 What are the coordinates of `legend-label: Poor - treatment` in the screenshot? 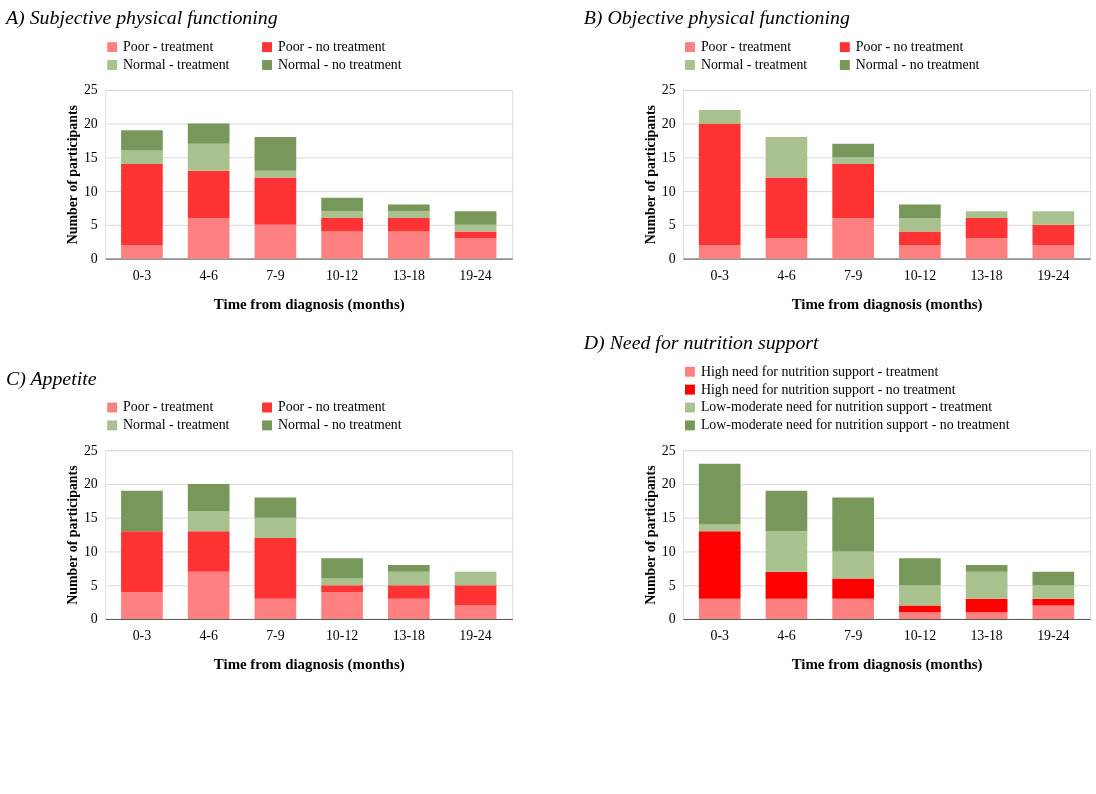 It's located at (746, 47).